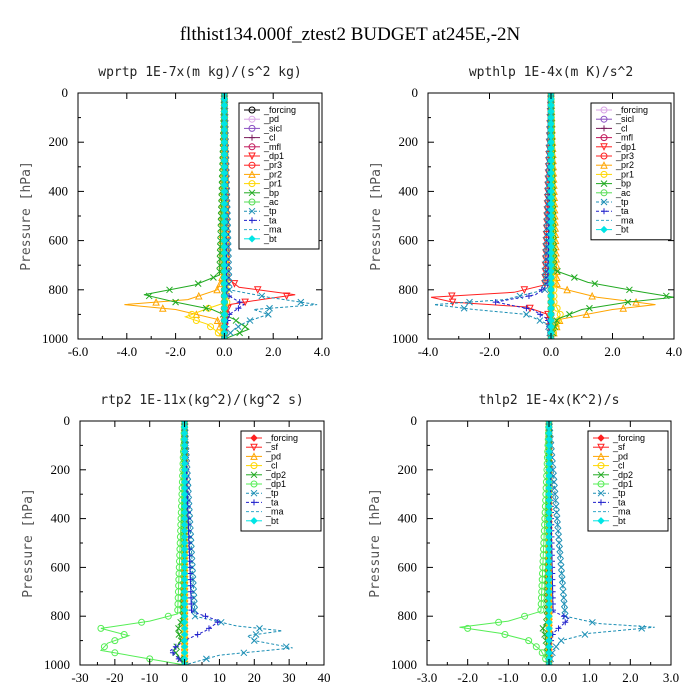  Describe the element at coordinates (523, 216) in the screenshot. I see `series-line_ta` at that location.